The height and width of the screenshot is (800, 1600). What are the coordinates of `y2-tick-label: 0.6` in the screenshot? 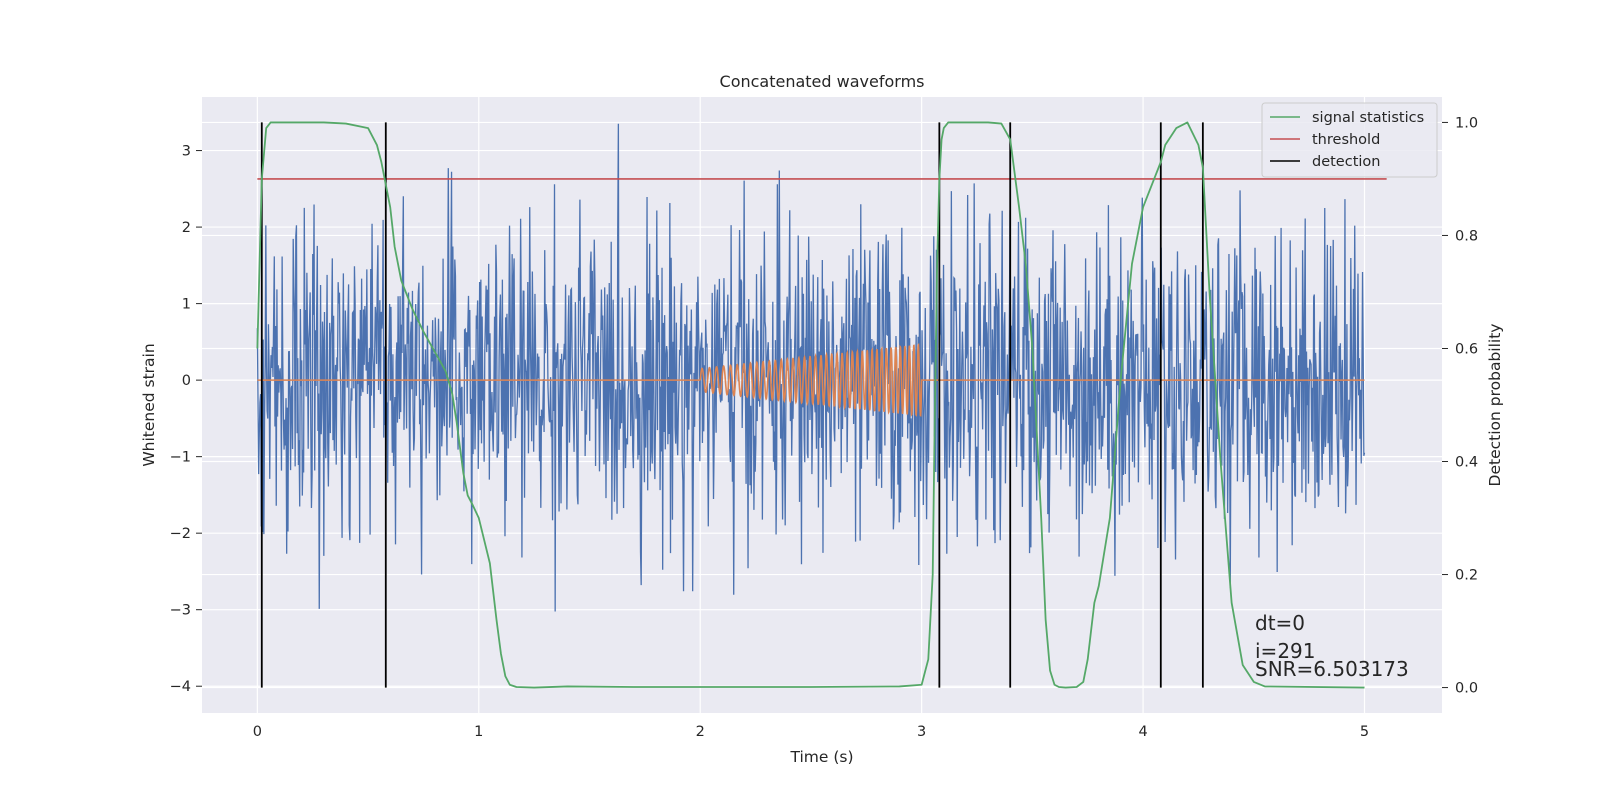 It's located at (1466, 349).